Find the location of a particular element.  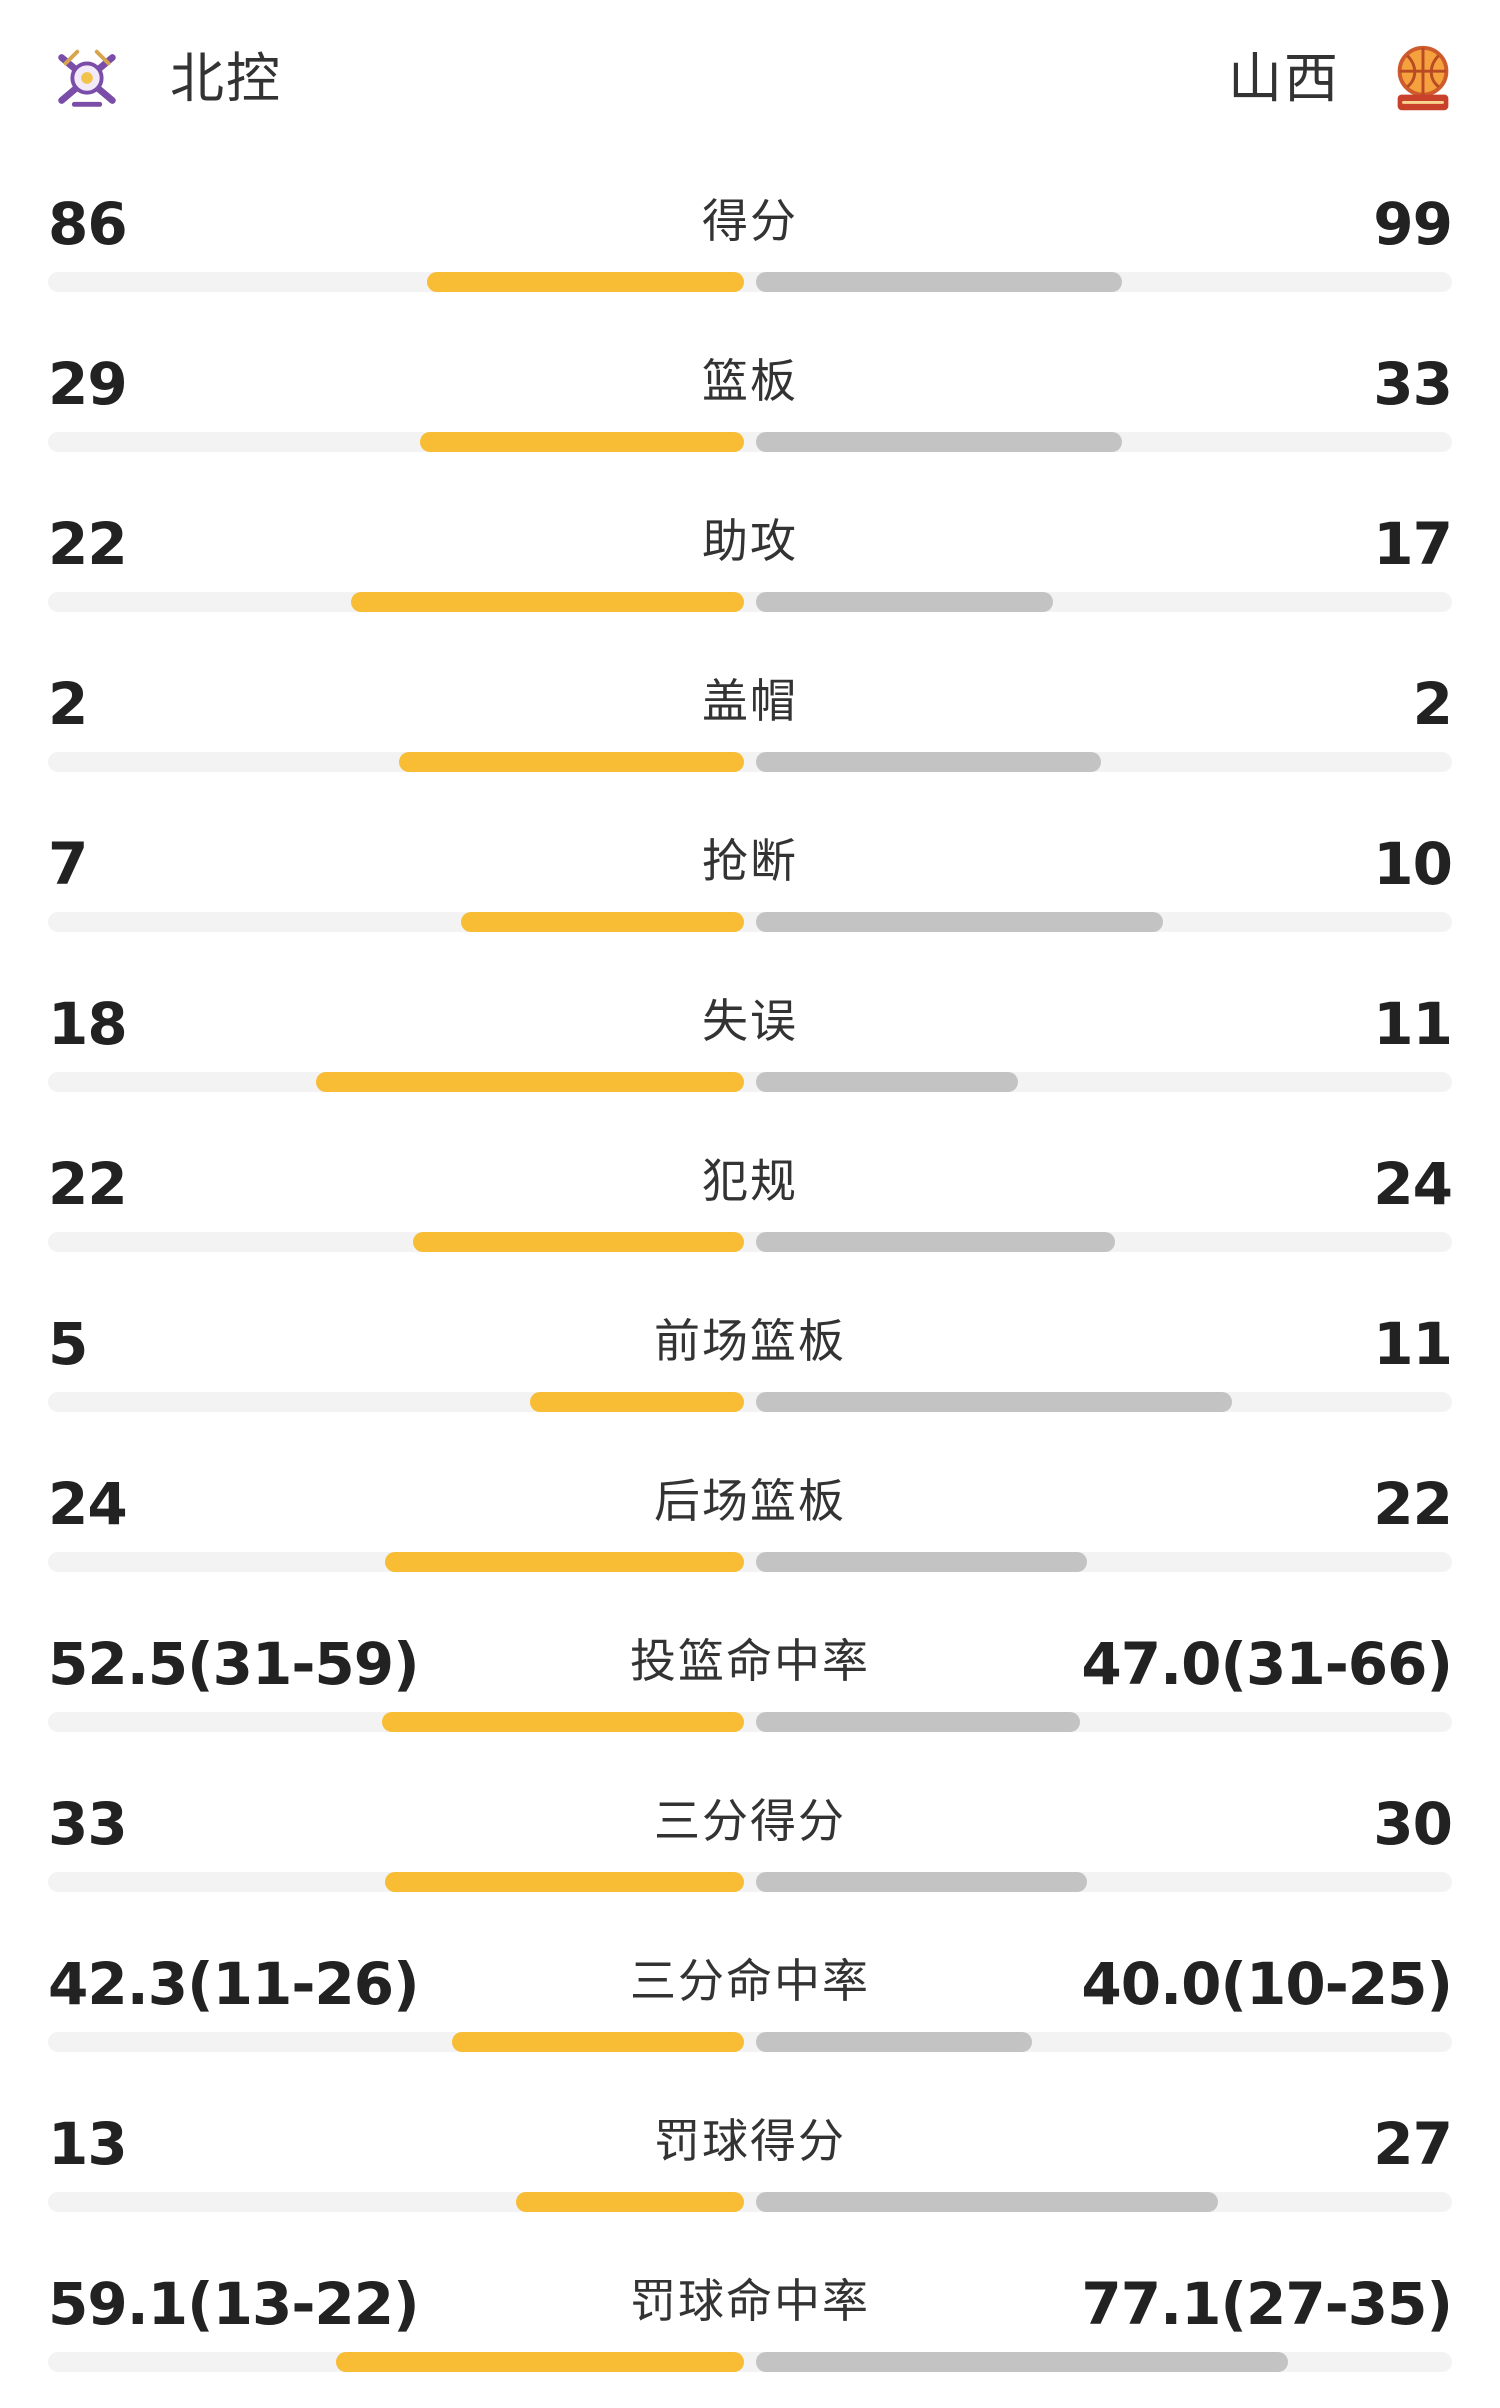

away-team-name: 山西 is located at coordinates (1284, 78).